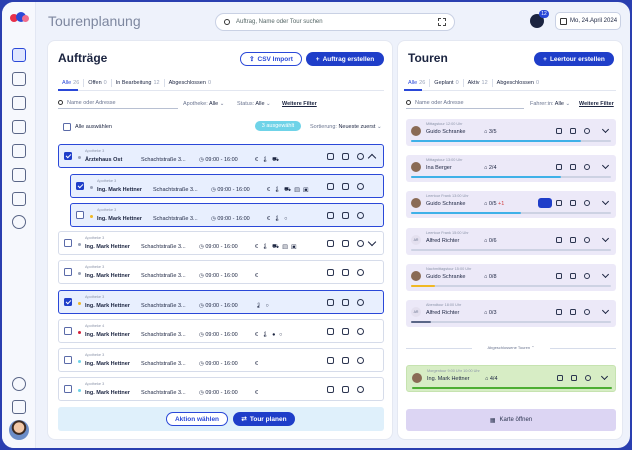  Describe the element at coordinates (511, 132) in the screenshot. I see `tour-card: Mittagstour 12:00 Uhr Guido Schranke ⌂ 3/5` at that location.